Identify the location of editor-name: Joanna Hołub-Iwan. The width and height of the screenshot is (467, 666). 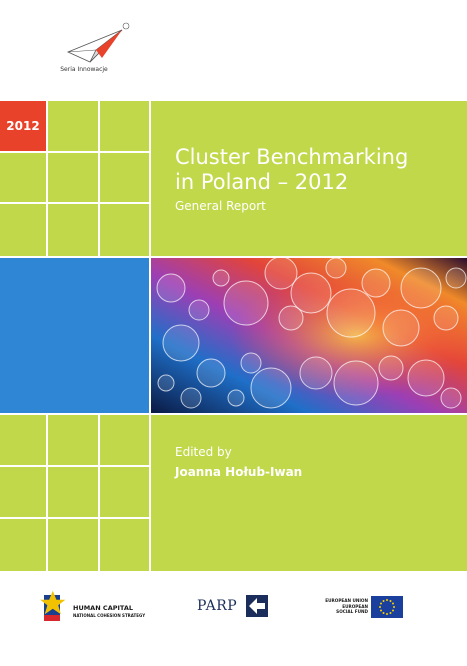
(239, 472).